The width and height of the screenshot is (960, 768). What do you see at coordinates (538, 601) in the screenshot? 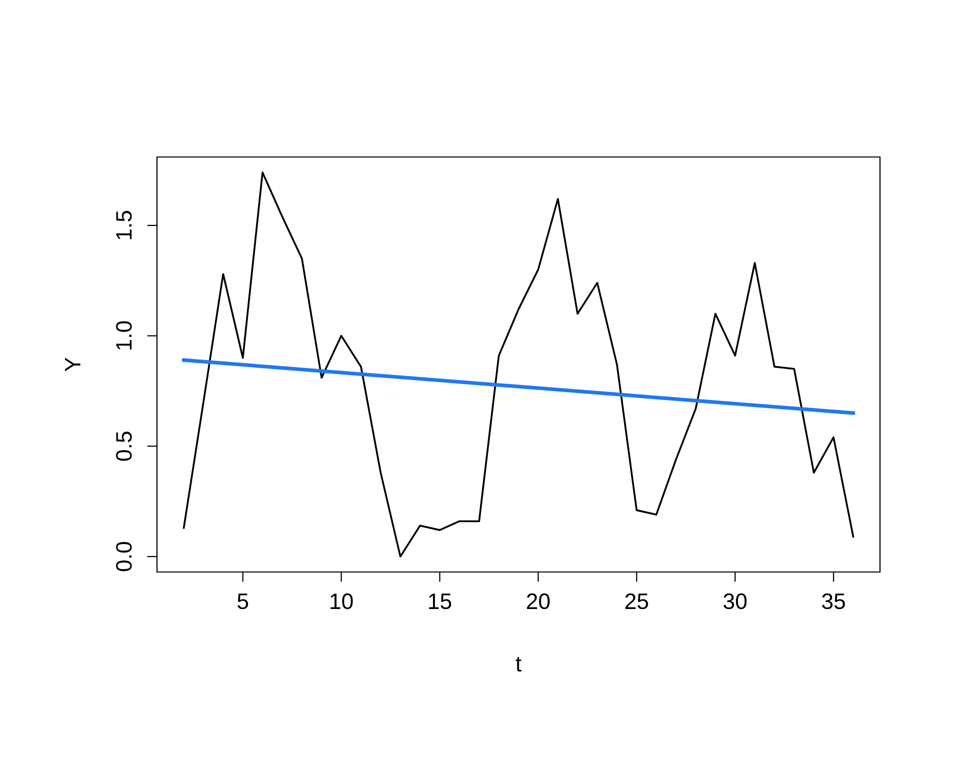
I see `x-tick-label: 20` at bounding box center [538, 601].